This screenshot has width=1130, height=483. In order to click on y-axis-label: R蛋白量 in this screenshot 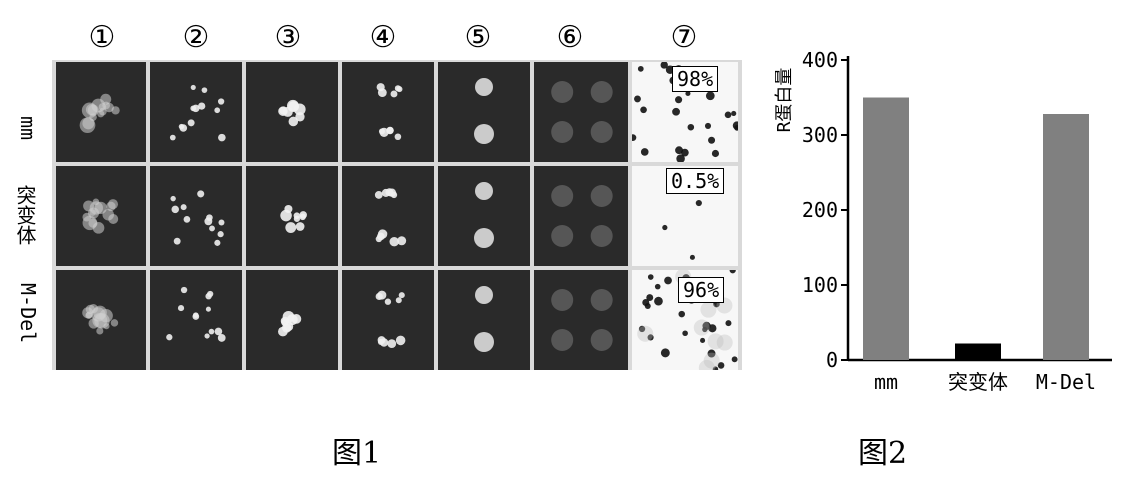, I will do `click(784, 100)`.